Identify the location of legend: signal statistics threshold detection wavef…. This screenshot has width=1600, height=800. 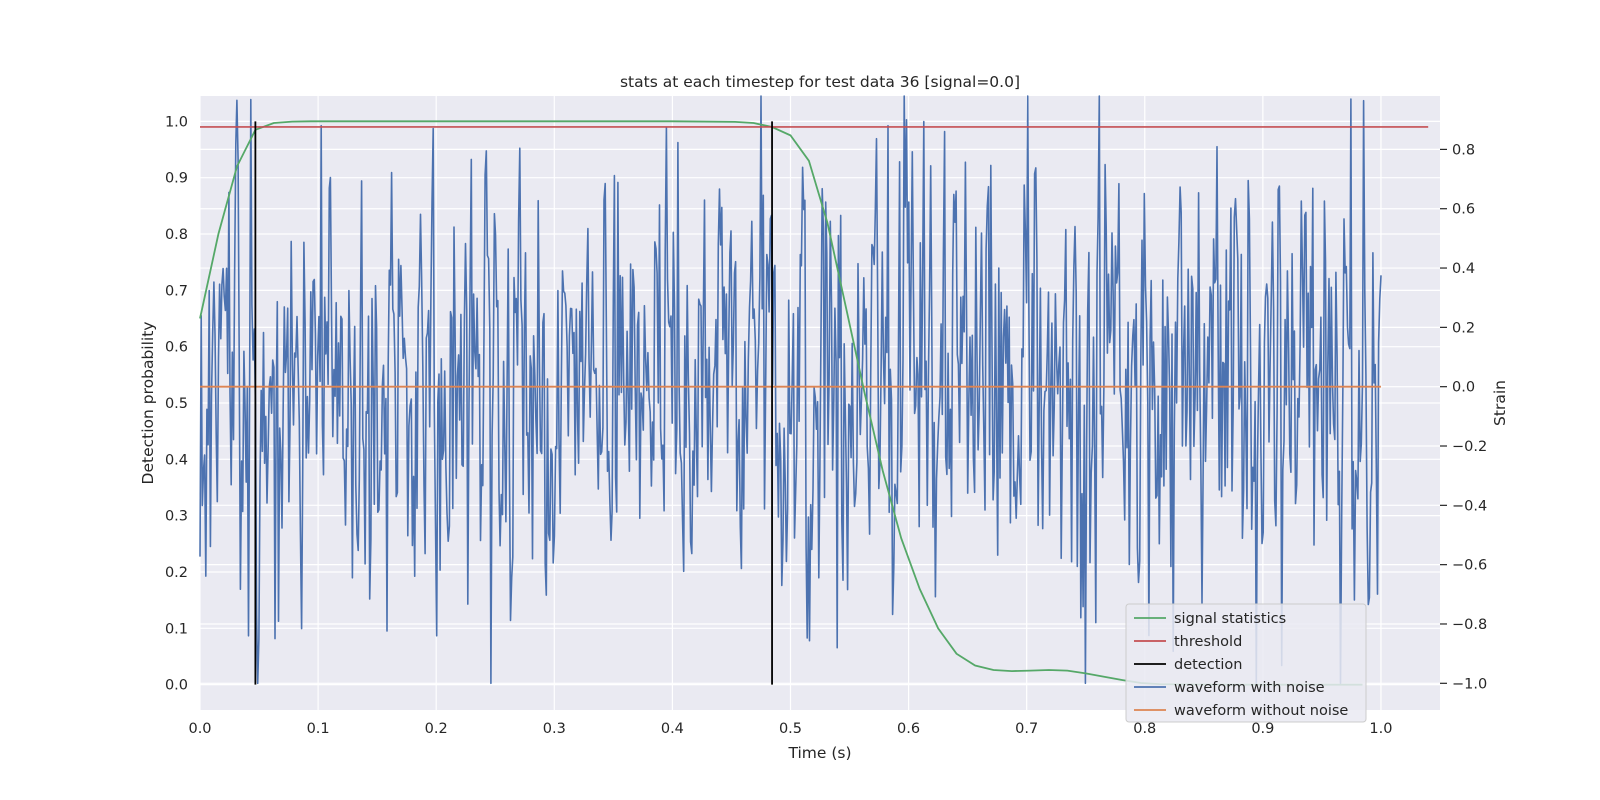
(1246, 663).